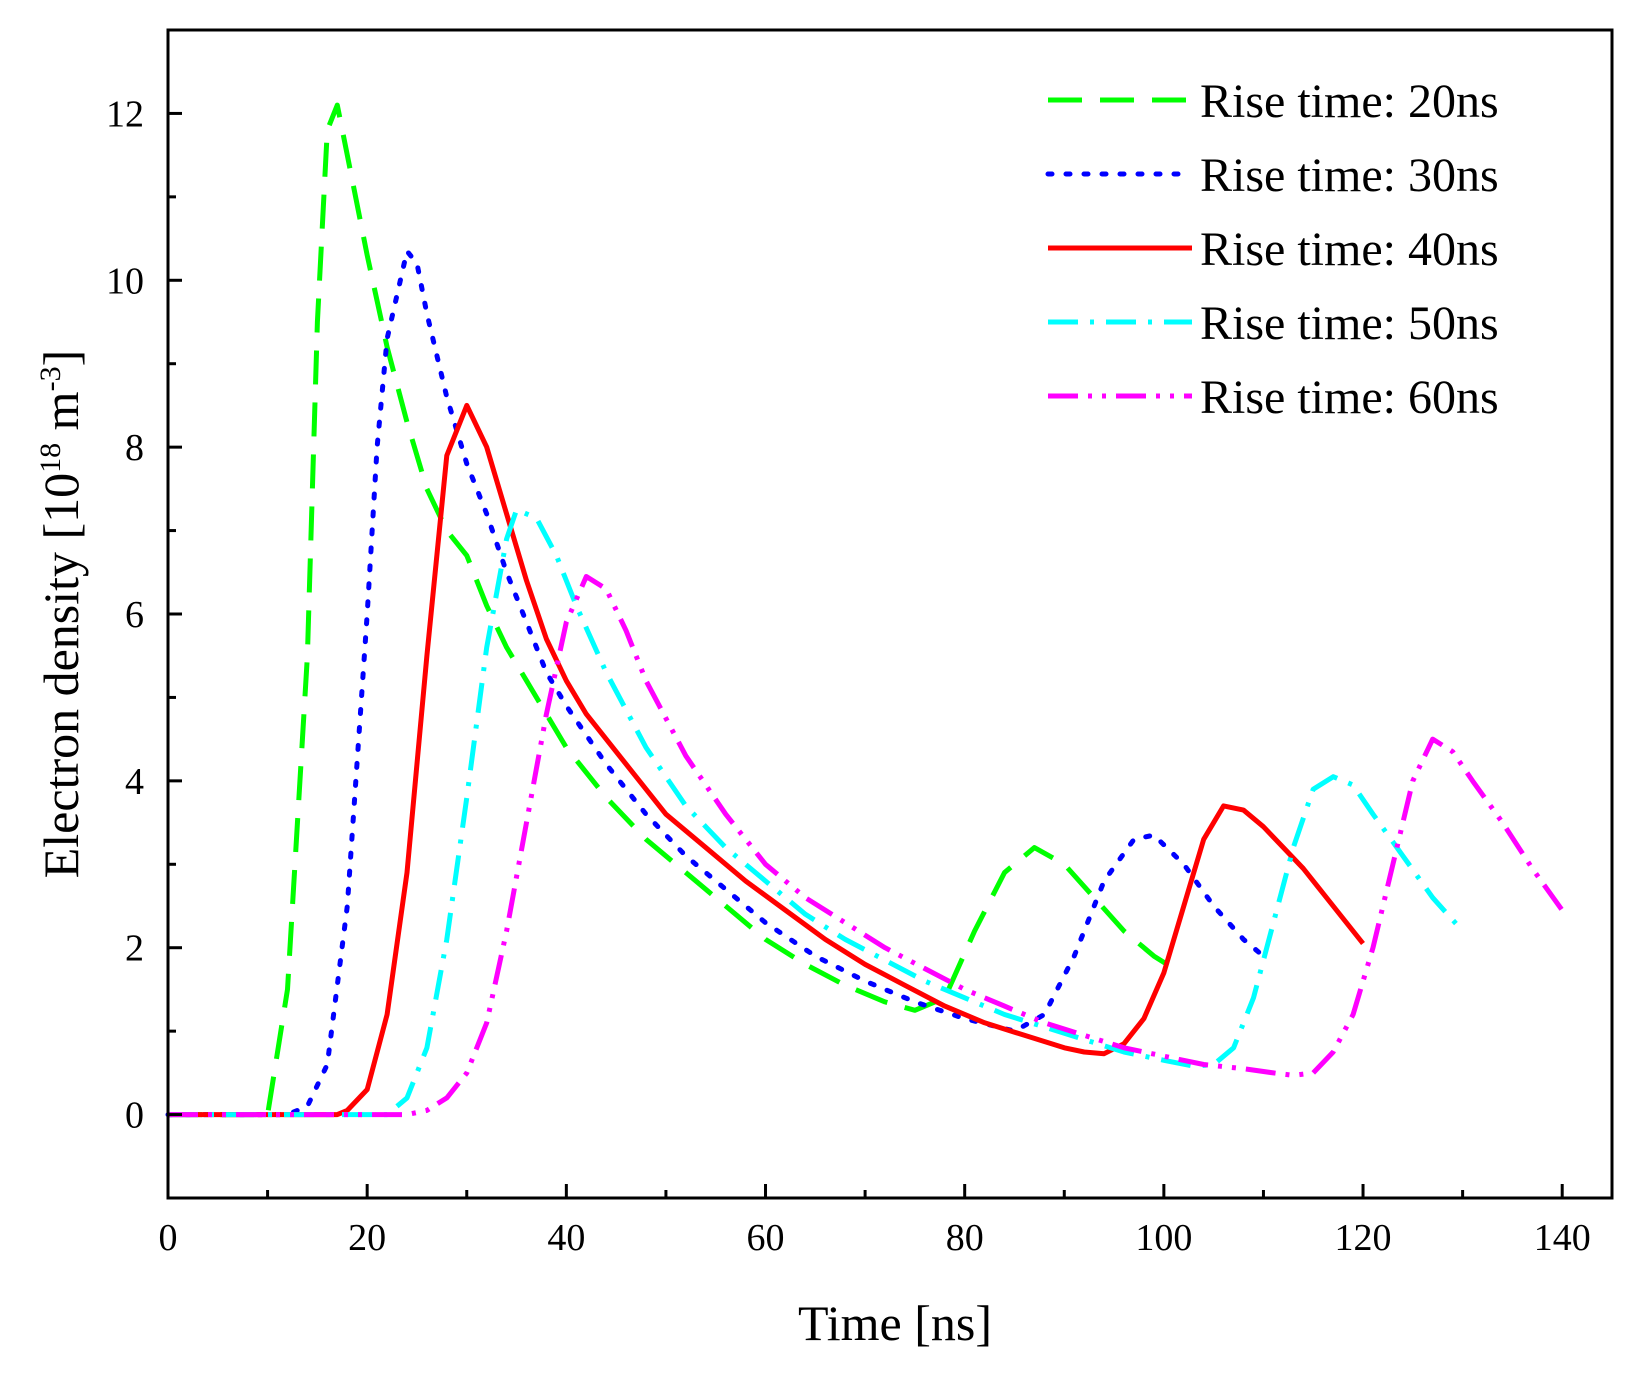 The image size is (1644, 1377). What do you see at coordinates (134, 448) in the screenshot?
I see `y-tick-label: 8` at bounding box center [134, 448].